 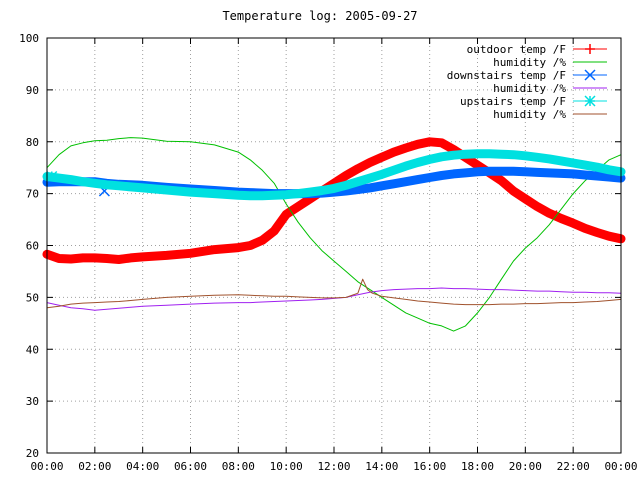 I want to click on y-tick-label: 20, so click(x=32, y=453).